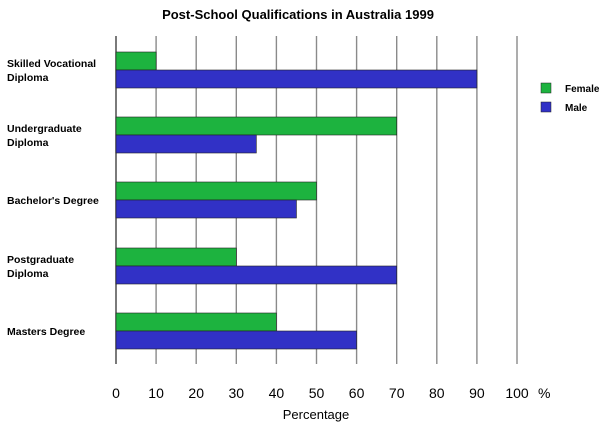 This screenshot has height=429, width=600. What do you see at coordinates (437, 393) in the screenshot?
I see `x-tick-label: 80` at bounding box center [437, 393].